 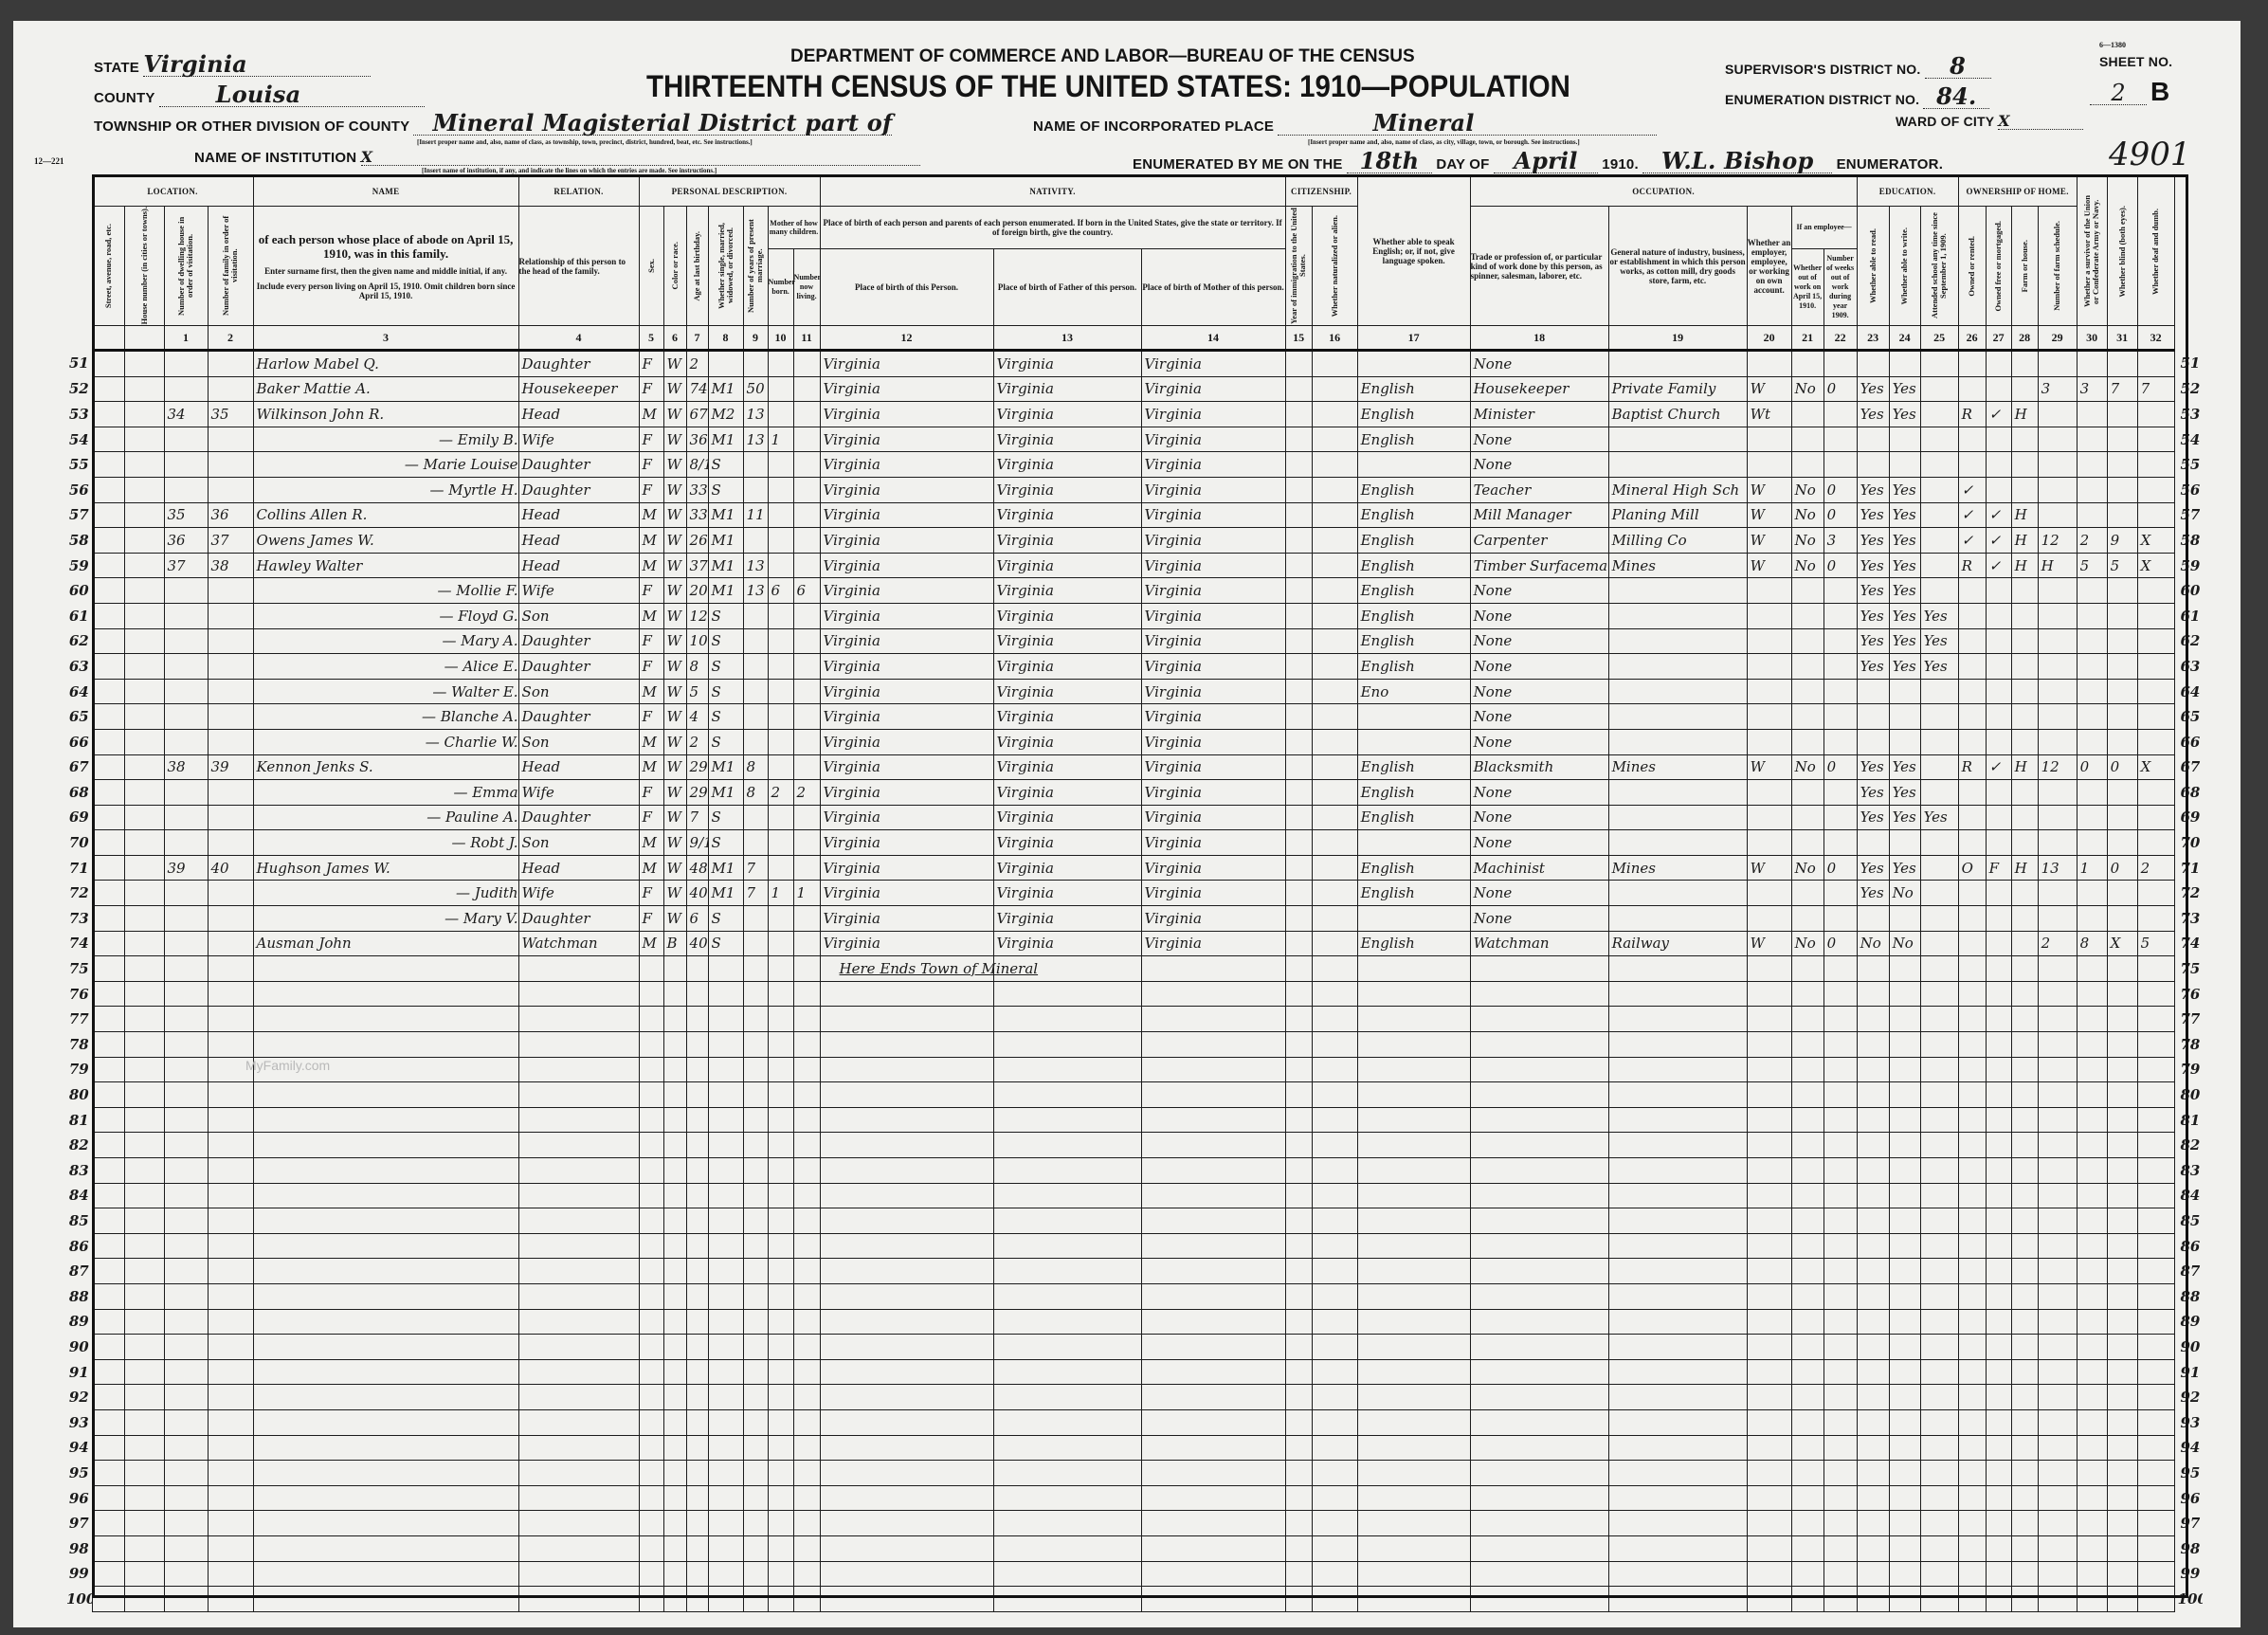 I want to click on table-cell: Housekeeper, so click(x=578, y=389).